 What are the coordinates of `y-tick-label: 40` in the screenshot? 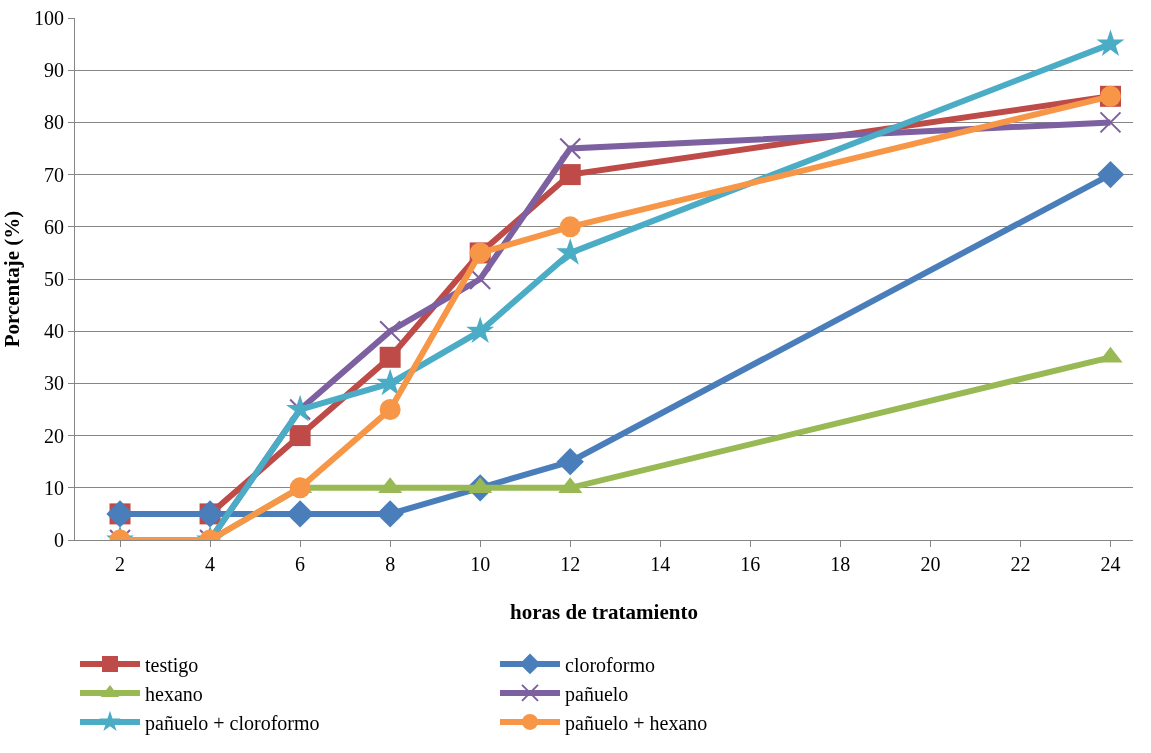 It's located at (54, 331).